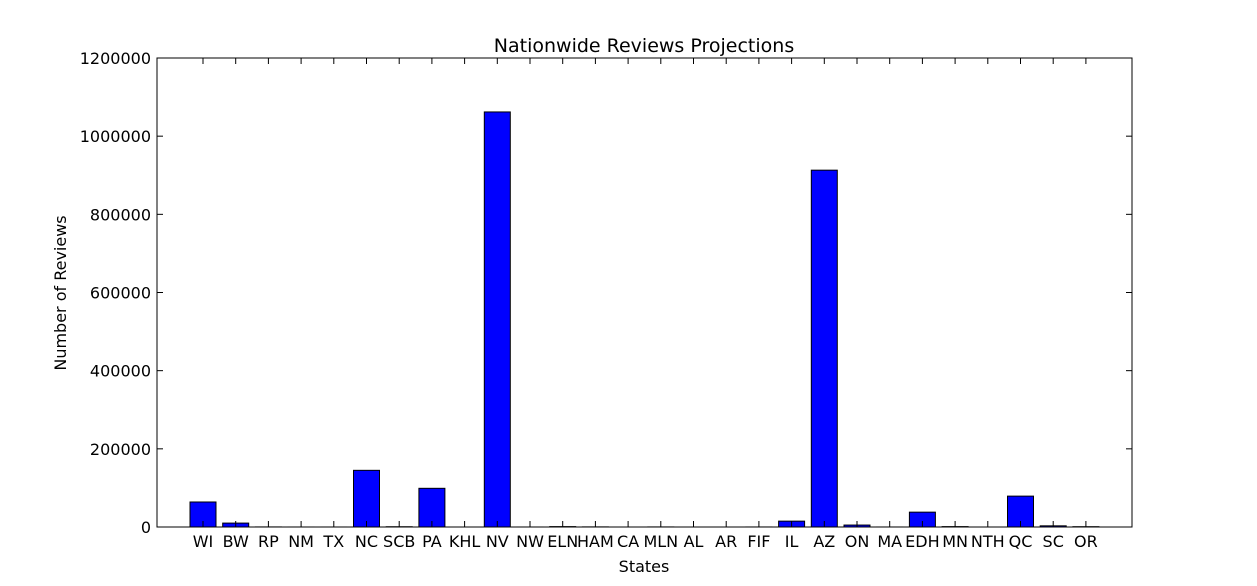 Image resolution: width=1257 pixels, height=586 pixels. I want to click on x-tick-label: MLN, so click(660, 541).